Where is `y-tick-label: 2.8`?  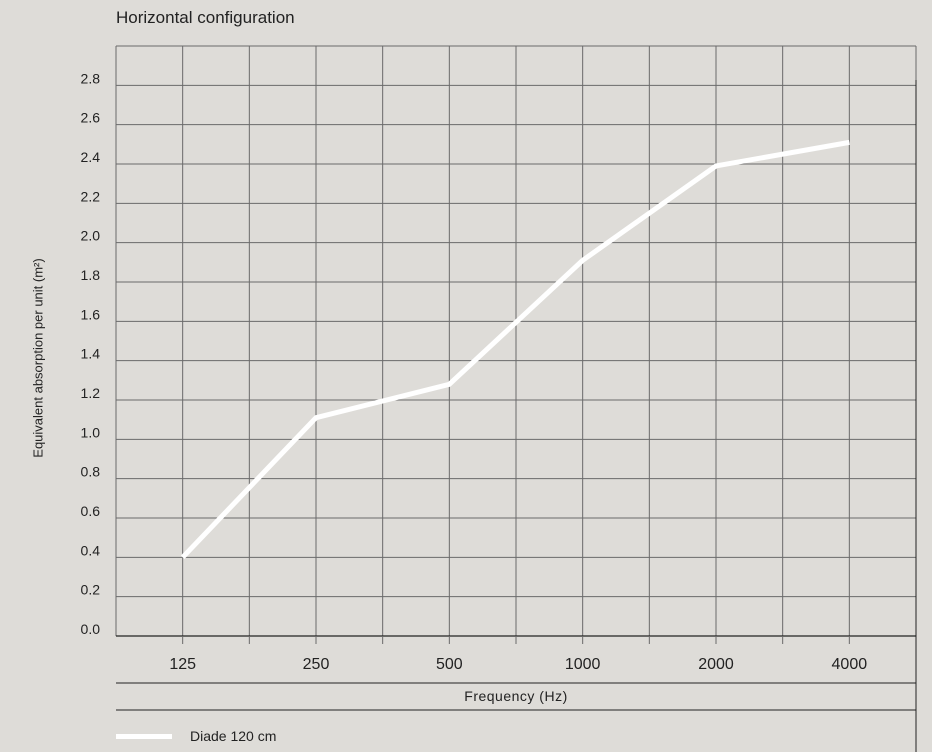 y-tick-label: 2.8 is located at coordinates (91, 78).